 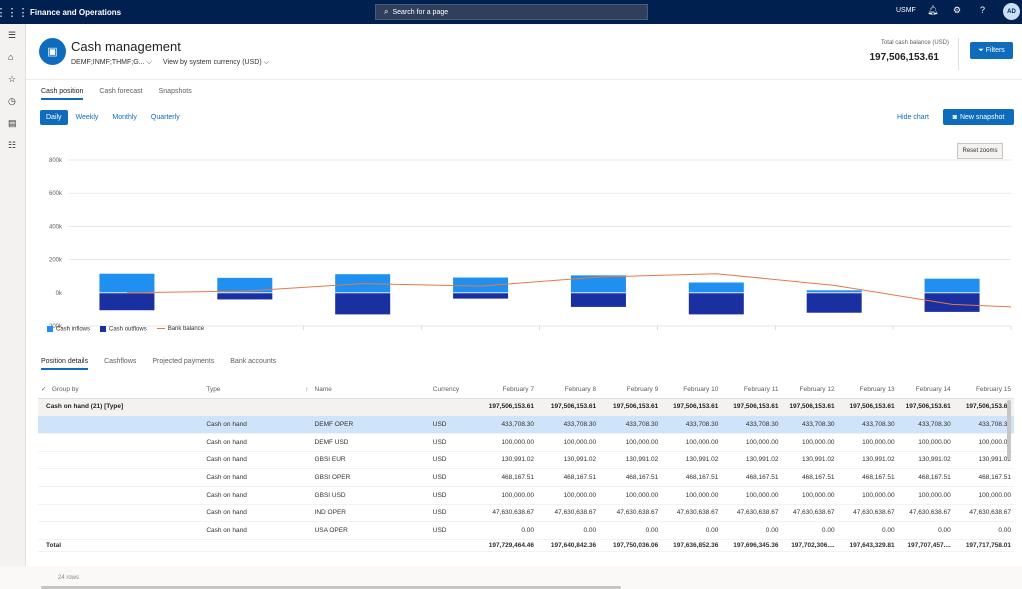 What do you see at coordinates (913, 117) in the screenshot?
I see `hide-chart-link: Hide chart` at bounding box center [913, 117].